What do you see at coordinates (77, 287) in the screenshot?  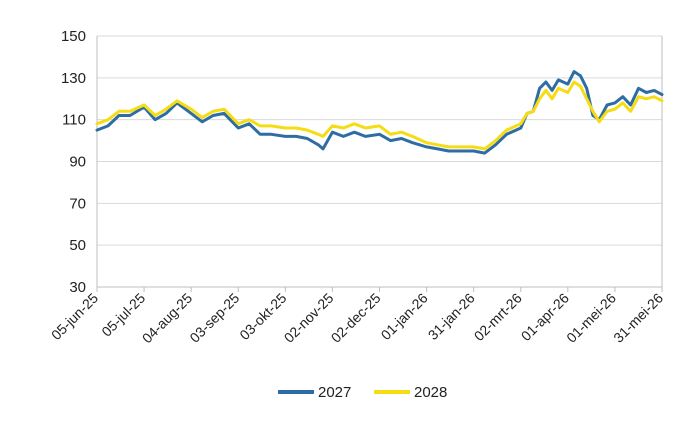 I see `y-tick-label: 30` at bounding box center [77, 287].